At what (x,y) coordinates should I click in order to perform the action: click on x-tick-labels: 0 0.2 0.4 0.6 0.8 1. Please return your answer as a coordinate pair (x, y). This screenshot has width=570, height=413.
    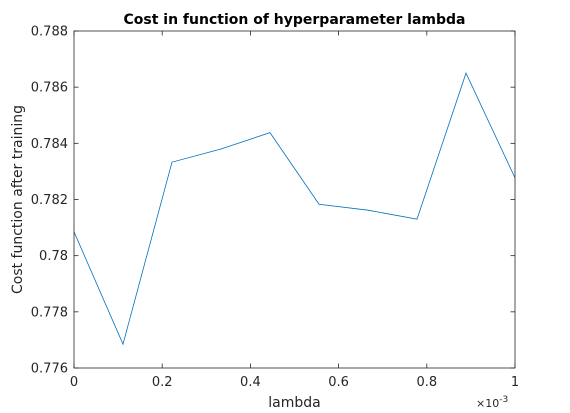
    Looking at the image, I should click on (294, 382).